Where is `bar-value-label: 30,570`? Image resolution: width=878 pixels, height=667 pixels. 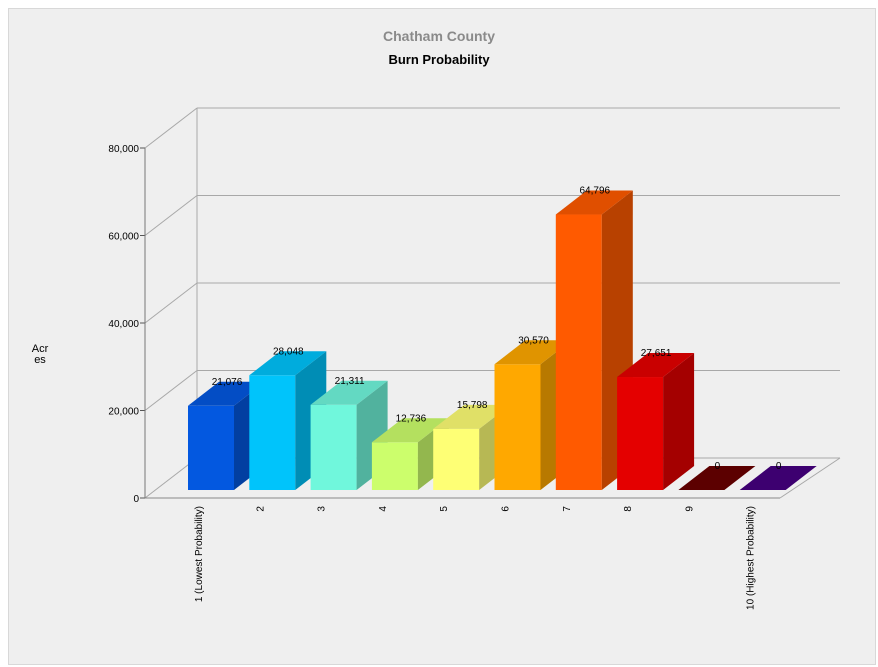
bar-value-label: 30,570 is located at coordinates (533, 340).